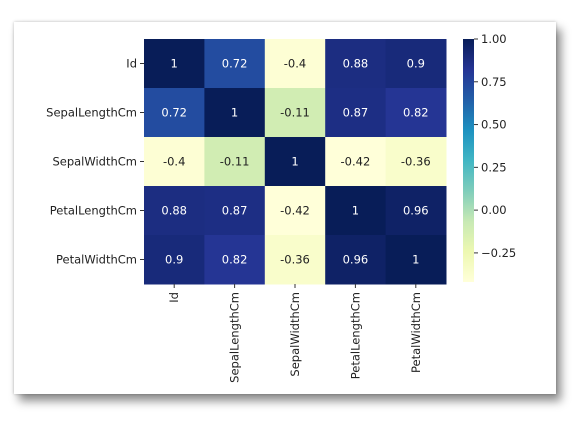 The width and height of the screenshot is (584, 432). Describe the element at coordinates (91, 113) in the screenshot. I see `row-label: SepalLengthCm` at that location.